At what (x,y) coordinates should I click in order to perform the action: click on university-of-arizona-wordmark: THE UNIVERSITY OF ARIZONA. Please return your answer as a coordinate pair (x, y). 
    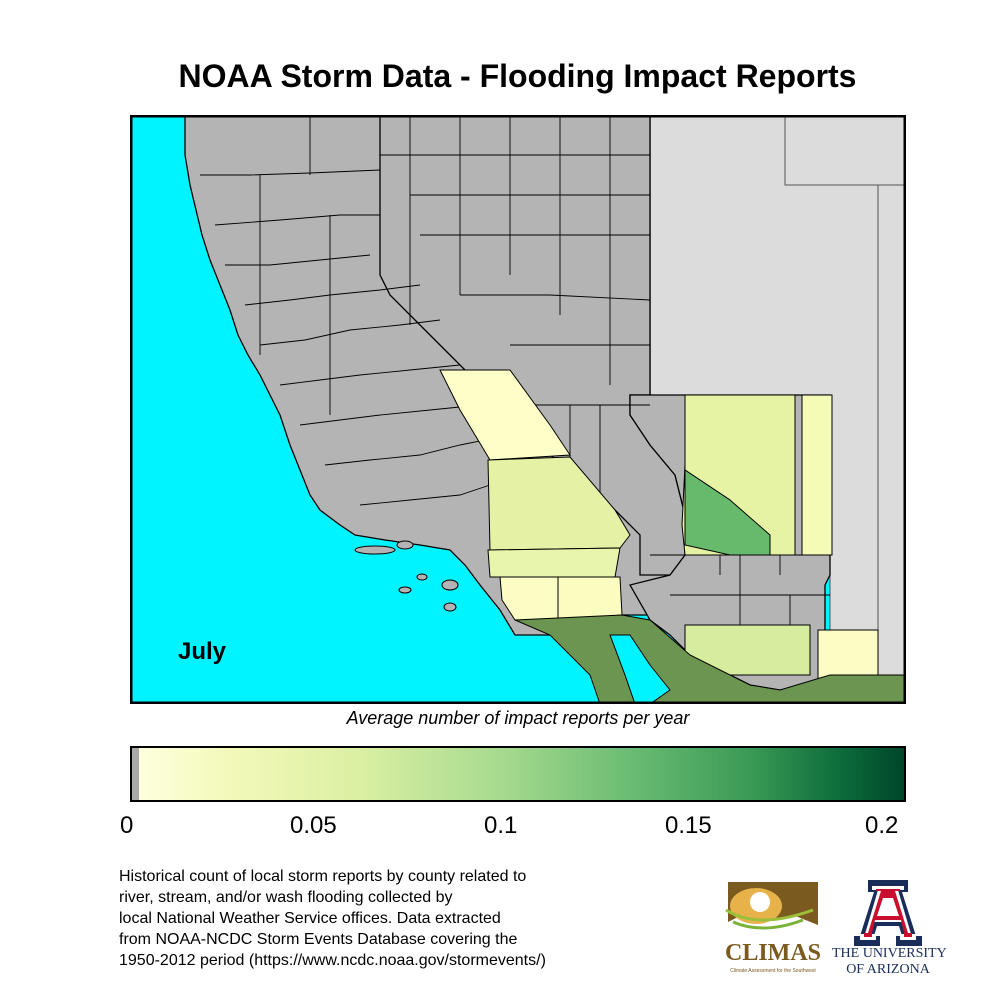
    Looking at the image, I should click on (889, 962).